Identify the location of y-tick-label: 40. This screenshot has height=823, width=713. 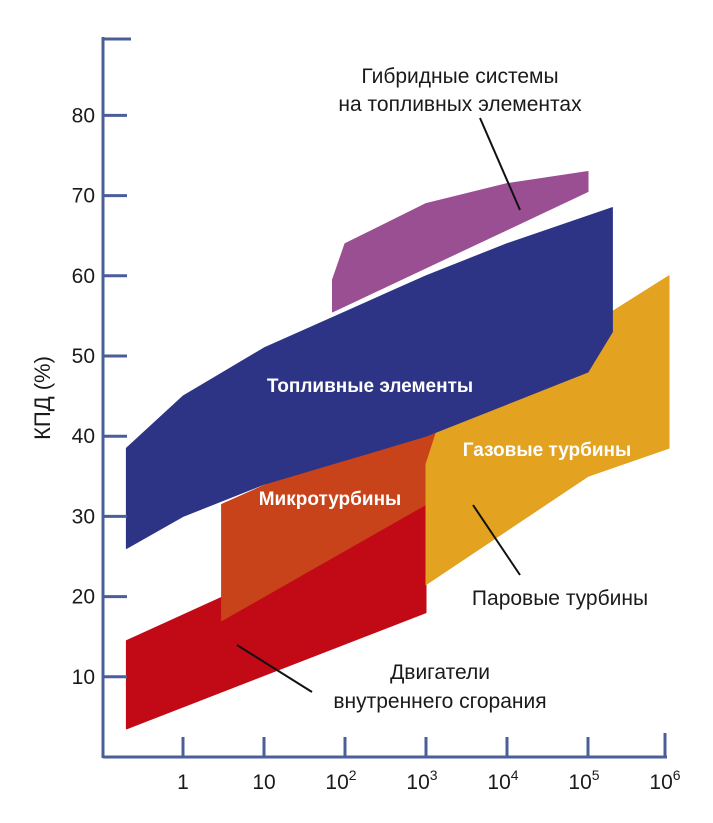
(83, 436).